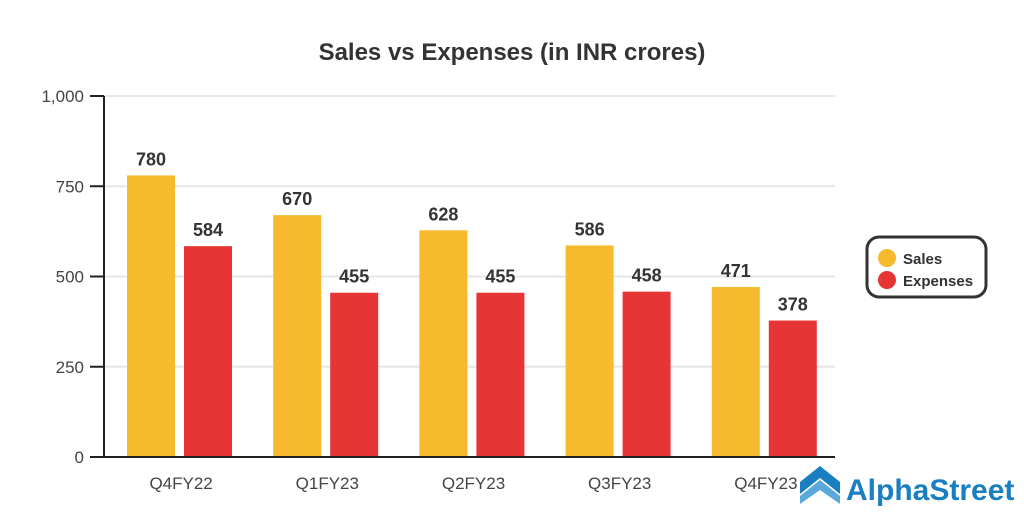 This screenshot has width=1024, height=527. I want to click on legend-swatch-sales, so click(887, 258).